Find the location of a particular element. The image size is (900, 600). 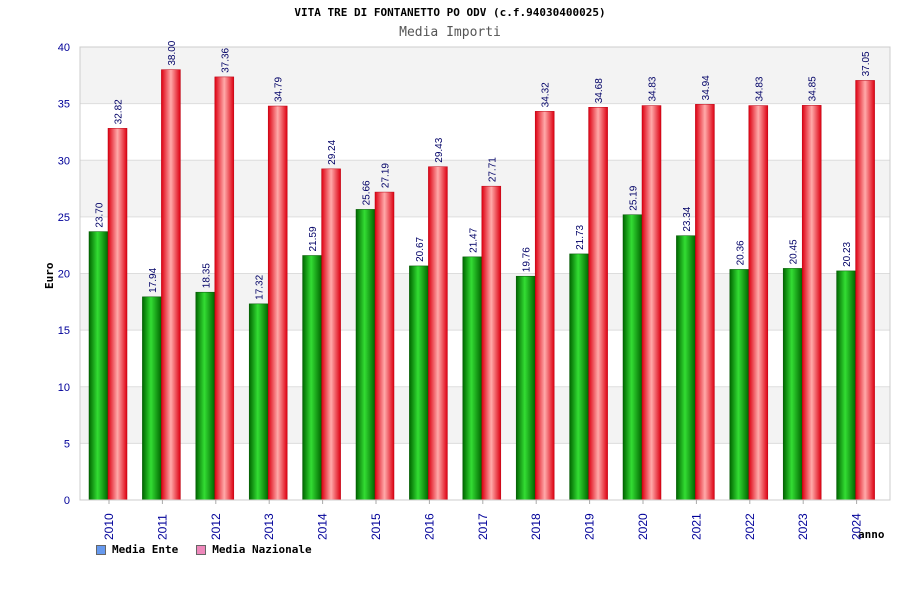

data-label-media-nazionale: 34.79 is located at coordinates (279, 89).